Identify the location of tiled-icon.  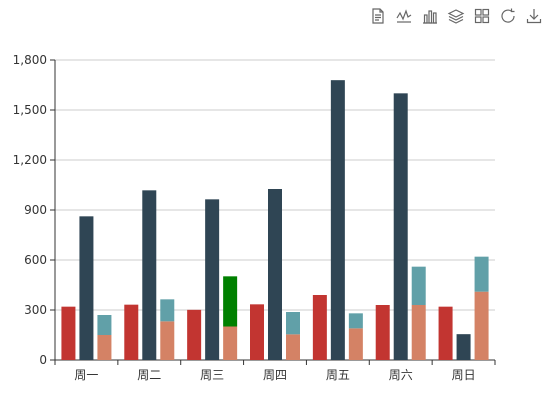
(482, 16).